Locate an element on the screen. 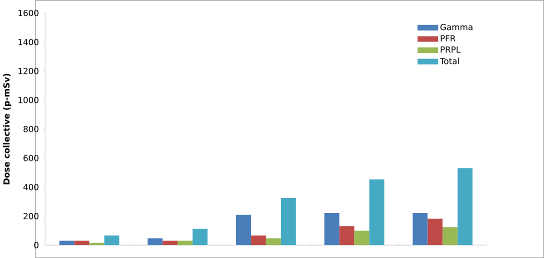 This screenshot has width=544, height=258. y-tick-label: 800 is located at coordinates (31, 129).